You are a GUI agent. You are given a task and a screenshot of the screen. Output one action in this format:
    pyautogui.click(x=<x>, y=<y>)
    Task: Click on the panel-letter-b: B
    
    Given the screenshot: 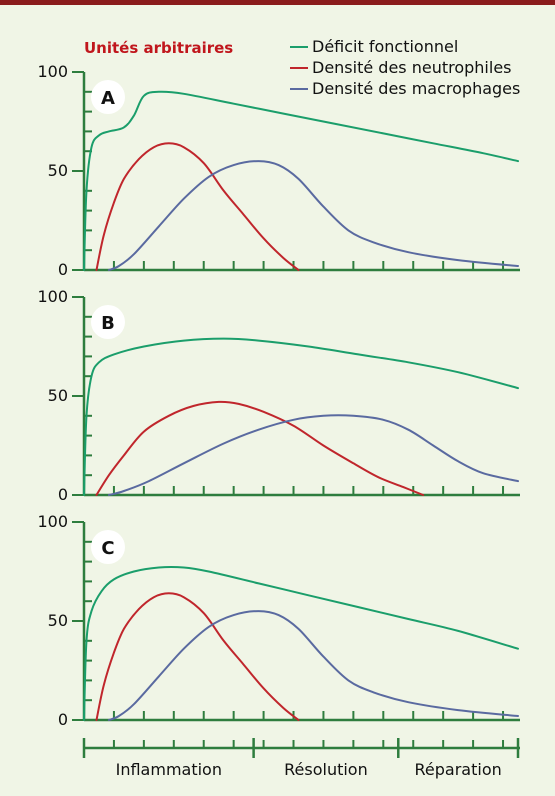 What is the action you would take?
    pyautogui.click(x=108, y=323)
    